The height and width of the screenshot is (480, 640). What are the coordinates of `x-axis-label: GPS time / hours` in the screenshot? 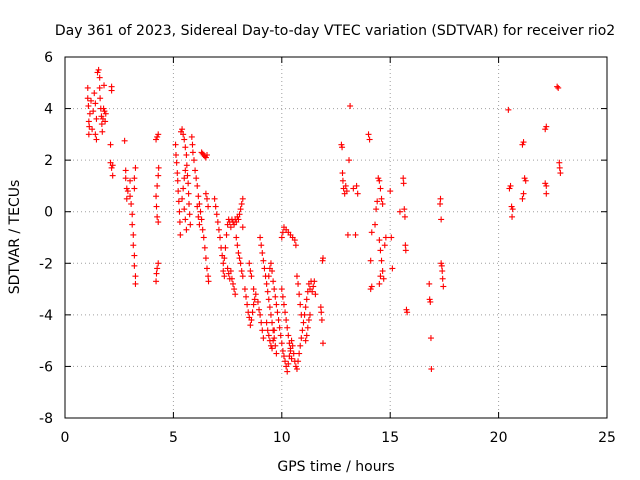 It's located at (335, 467).